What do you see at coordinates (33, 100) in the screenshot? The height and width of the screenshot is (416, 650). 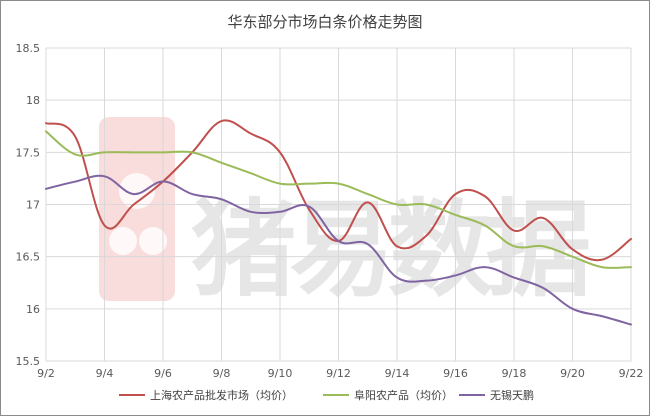 I see `y-tick-label: 18` at bounding box center [33, 100].